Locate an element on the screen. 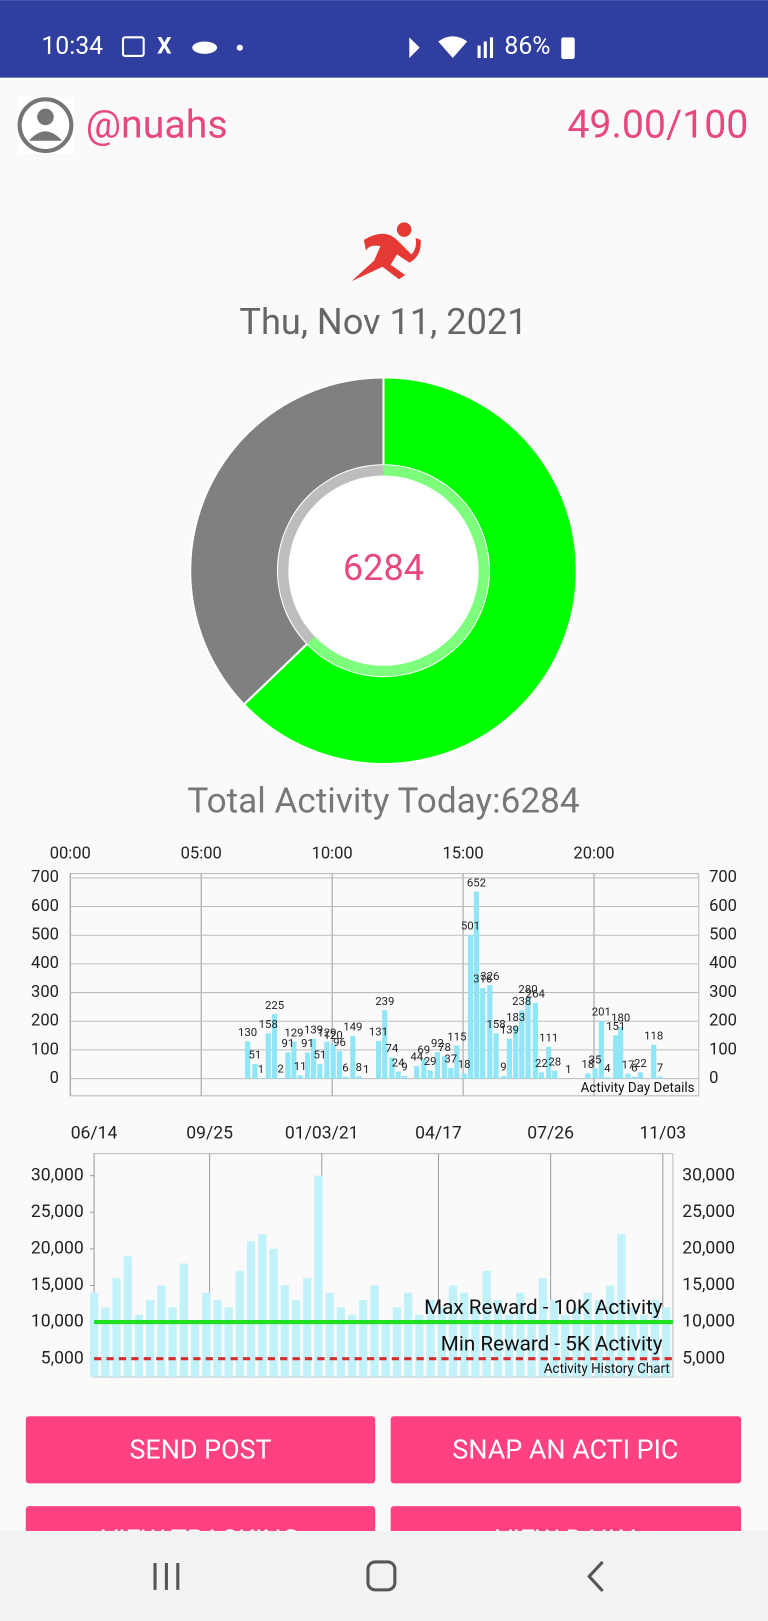 Image resolution: width=768 pixels, height=1621 pixels. x-tick-label: 07/26 is located at coordinates (550, 1134).